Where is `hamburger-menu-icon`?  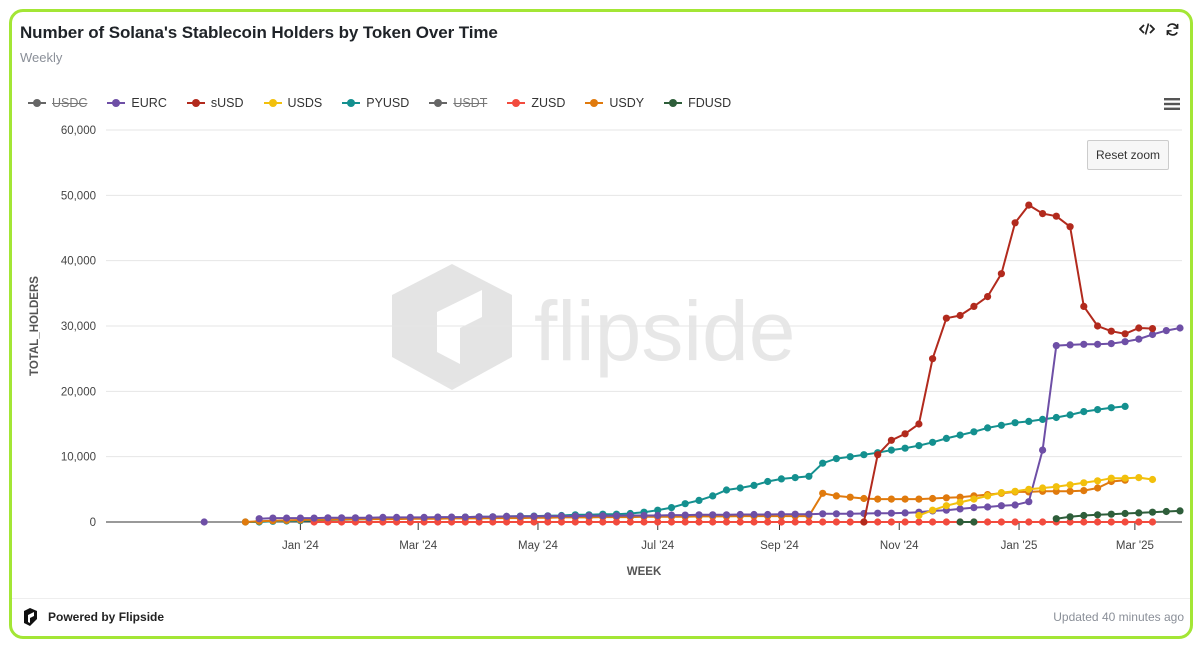
hamburger-menu-icon is located at coordinates (1172, 106).